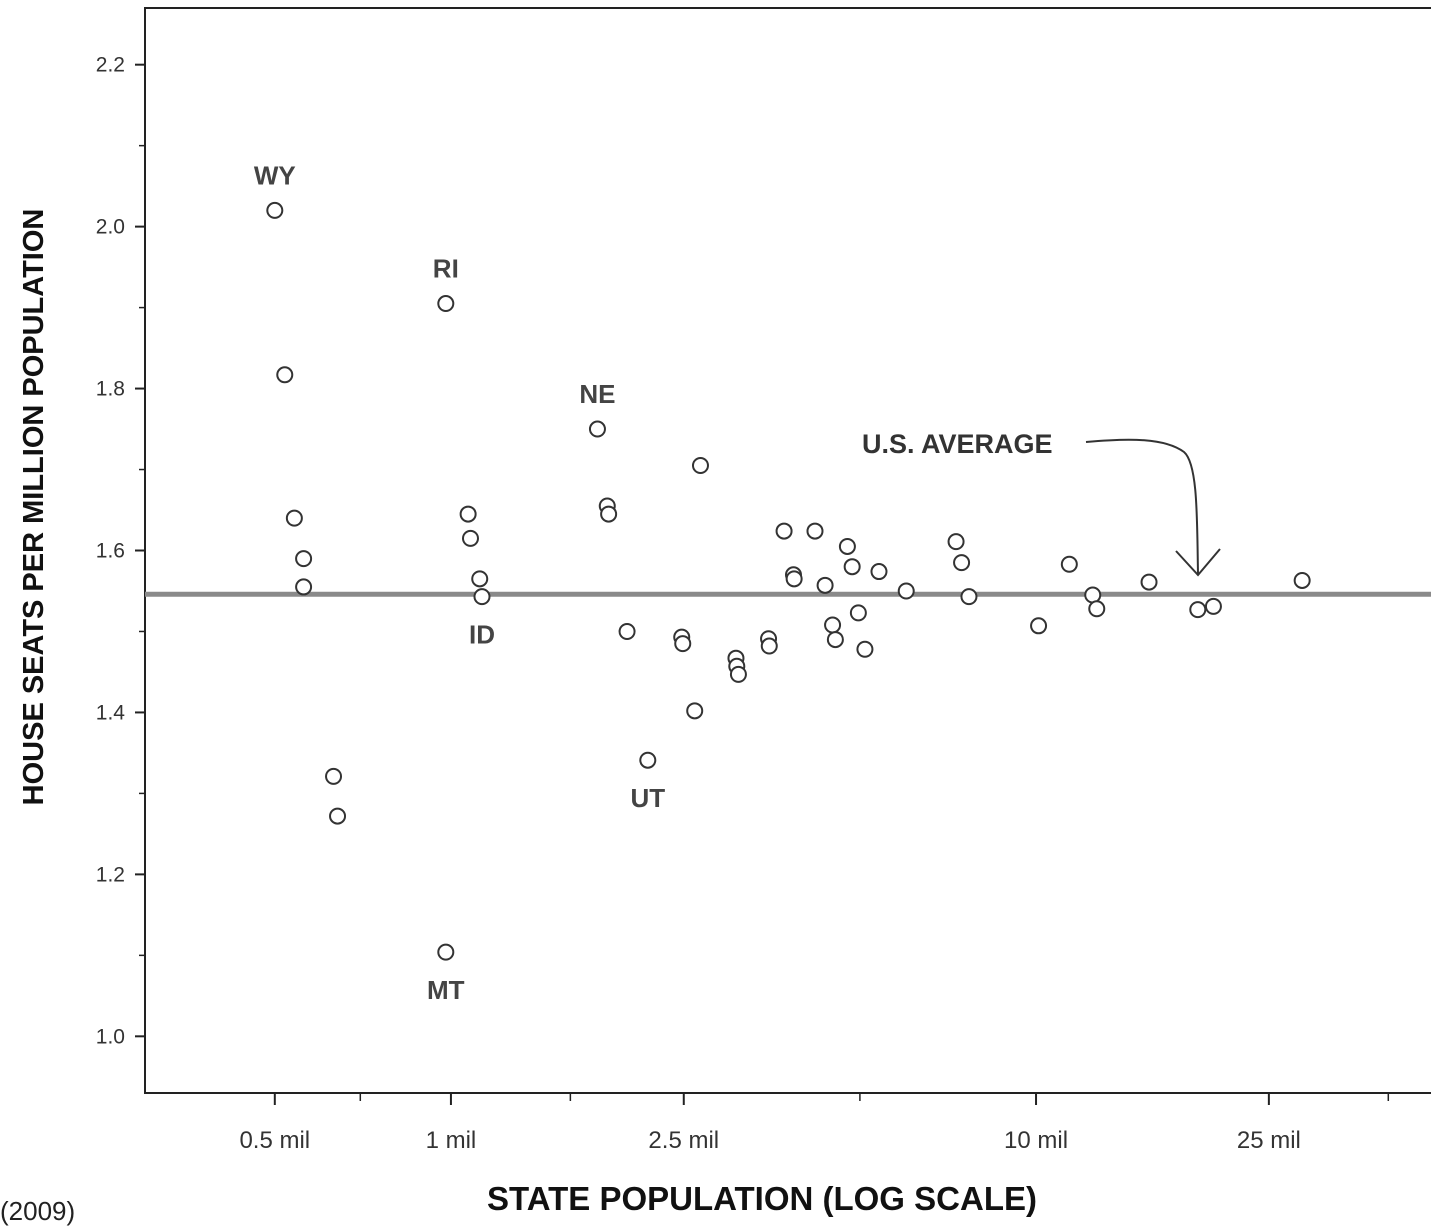  Describe the element at coordinates (683, 1140) in the screenshot. I see `x-tick-label: 2.5 mil` at that location.